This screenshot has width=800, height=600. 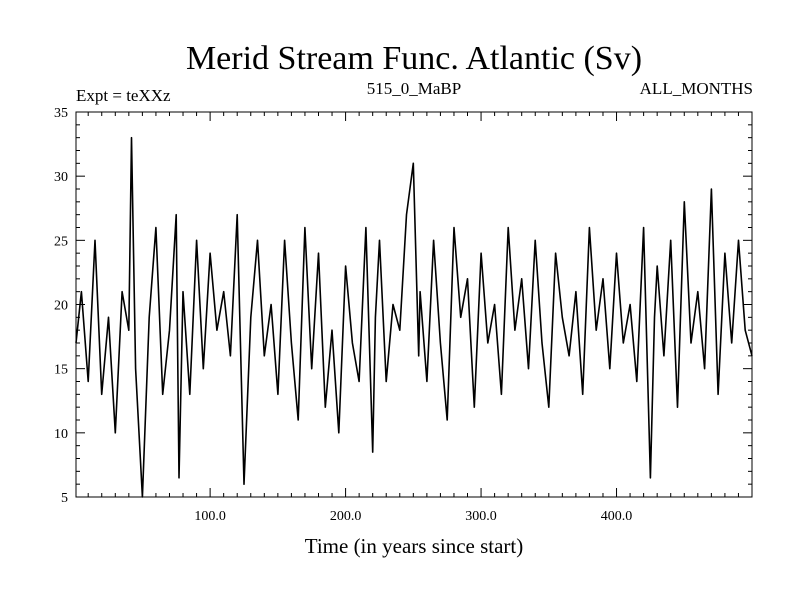 What do you see at coordinates (61, 241) in the screenshot?
I see `y-tick-label: 25` at bounding box center [61, 241].